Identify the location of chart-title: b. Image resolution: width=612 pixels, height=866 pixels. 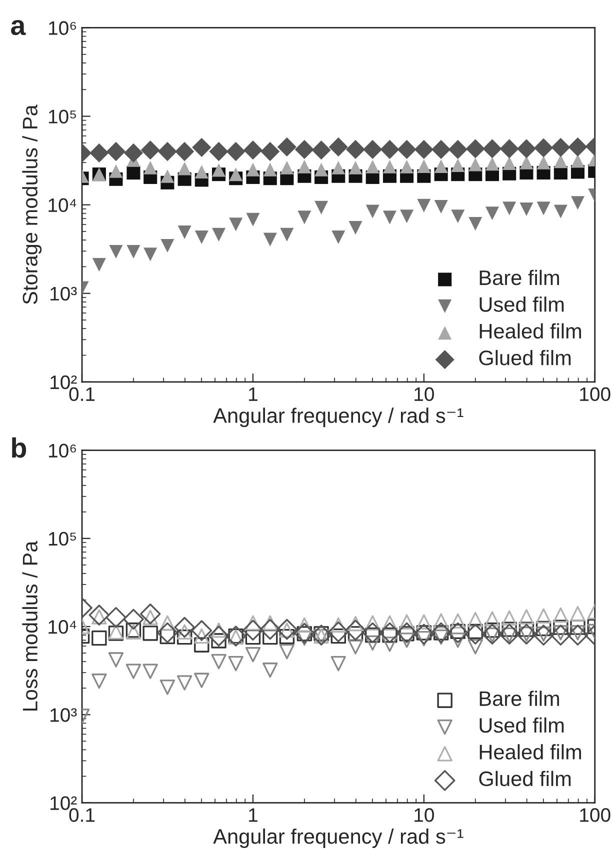
(19, 447).